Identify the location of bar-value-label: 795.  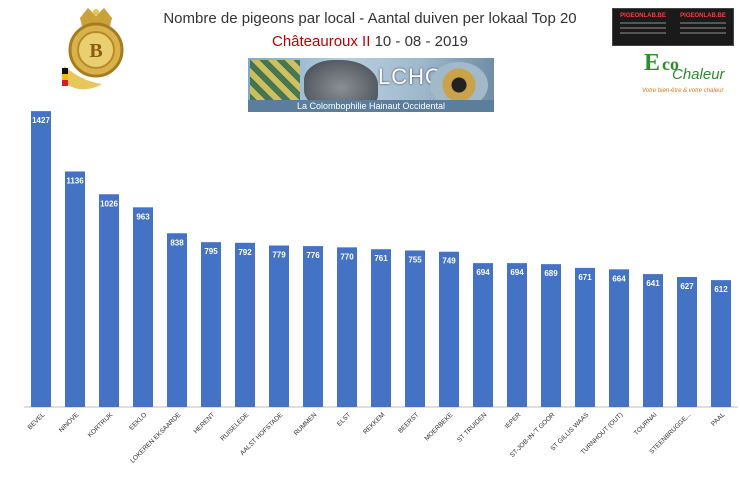
(211, 251).